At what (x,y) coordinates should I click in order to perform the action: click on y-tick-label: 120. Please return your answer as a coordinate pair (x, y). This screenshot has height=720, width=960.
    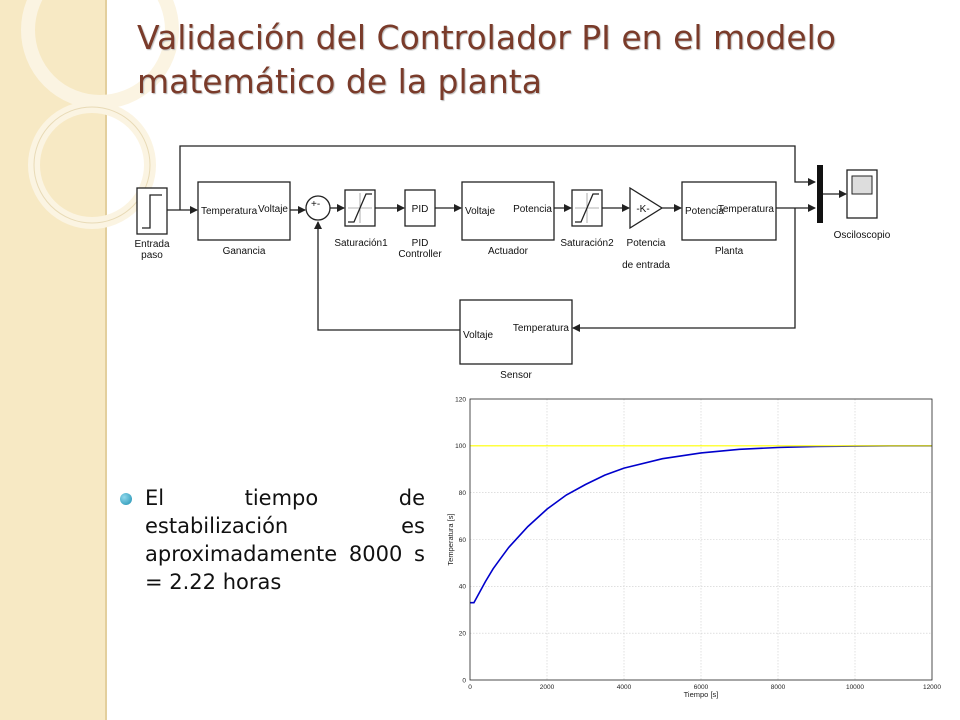
    Looking at the image, I should click on (460, 399).